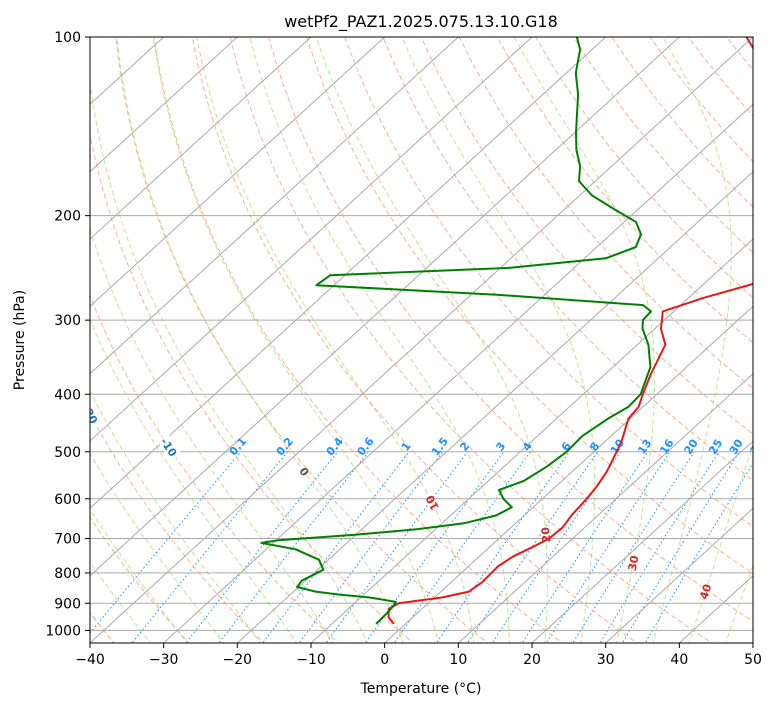  I want to click on chart-title: wetPf2_PAZ1.2025.075.13.10.G18, so click(421, 22).